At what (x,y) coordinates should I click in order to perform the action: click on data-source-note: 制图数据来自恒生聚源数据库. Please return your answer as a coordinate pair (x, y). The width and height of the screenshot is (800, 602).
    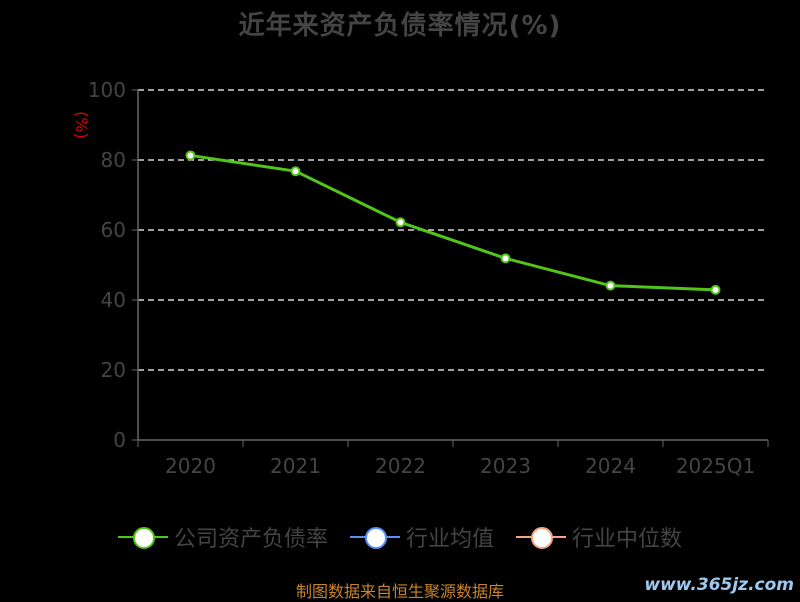
    Looking at the image, I should click on (399, 591).